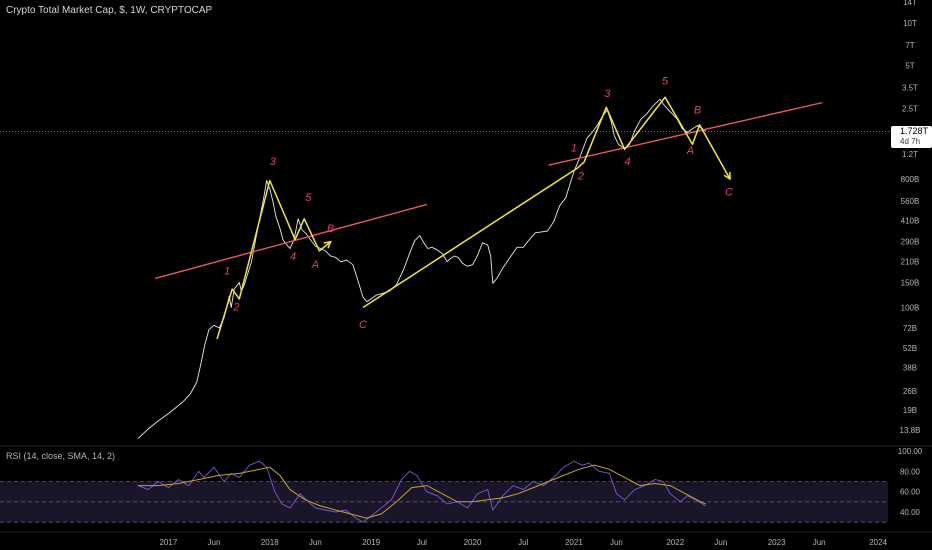 The image size is (932, 550). Describe the element at coordinates (910, 391) in the screenshot. I see `price-axis-tick: 26B` at that location.